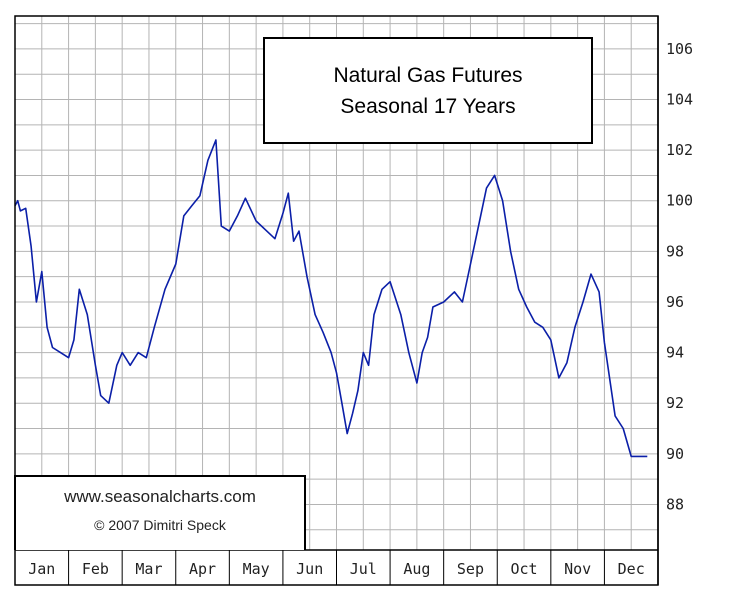 The image size is (754, 601). What do you see at coordinates (675, 403) in the screenshot?
I see `y-tick-label: 92` at bounding box center [675, 403].